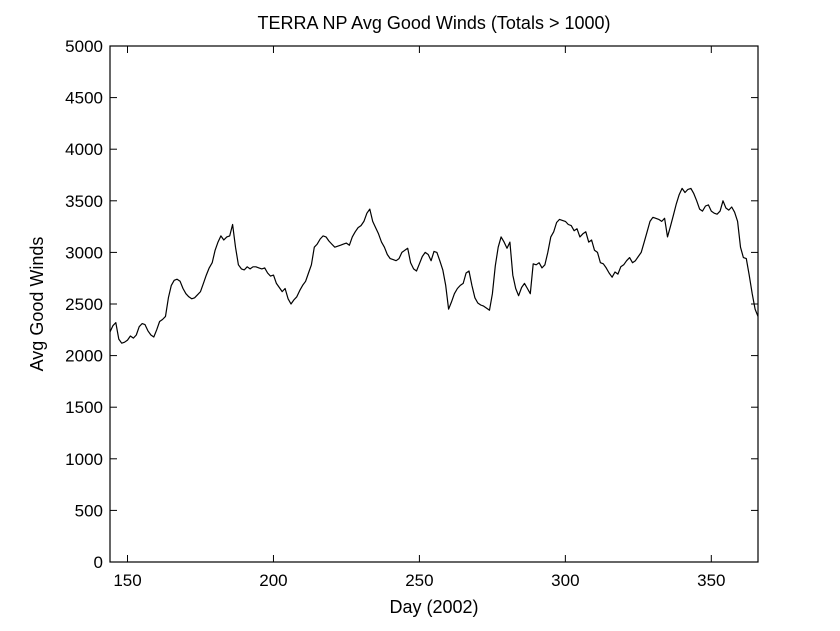  Describe the element at coordinates (84, 356) in the screenshot. I see `y-tick-label: 2000` at that location.